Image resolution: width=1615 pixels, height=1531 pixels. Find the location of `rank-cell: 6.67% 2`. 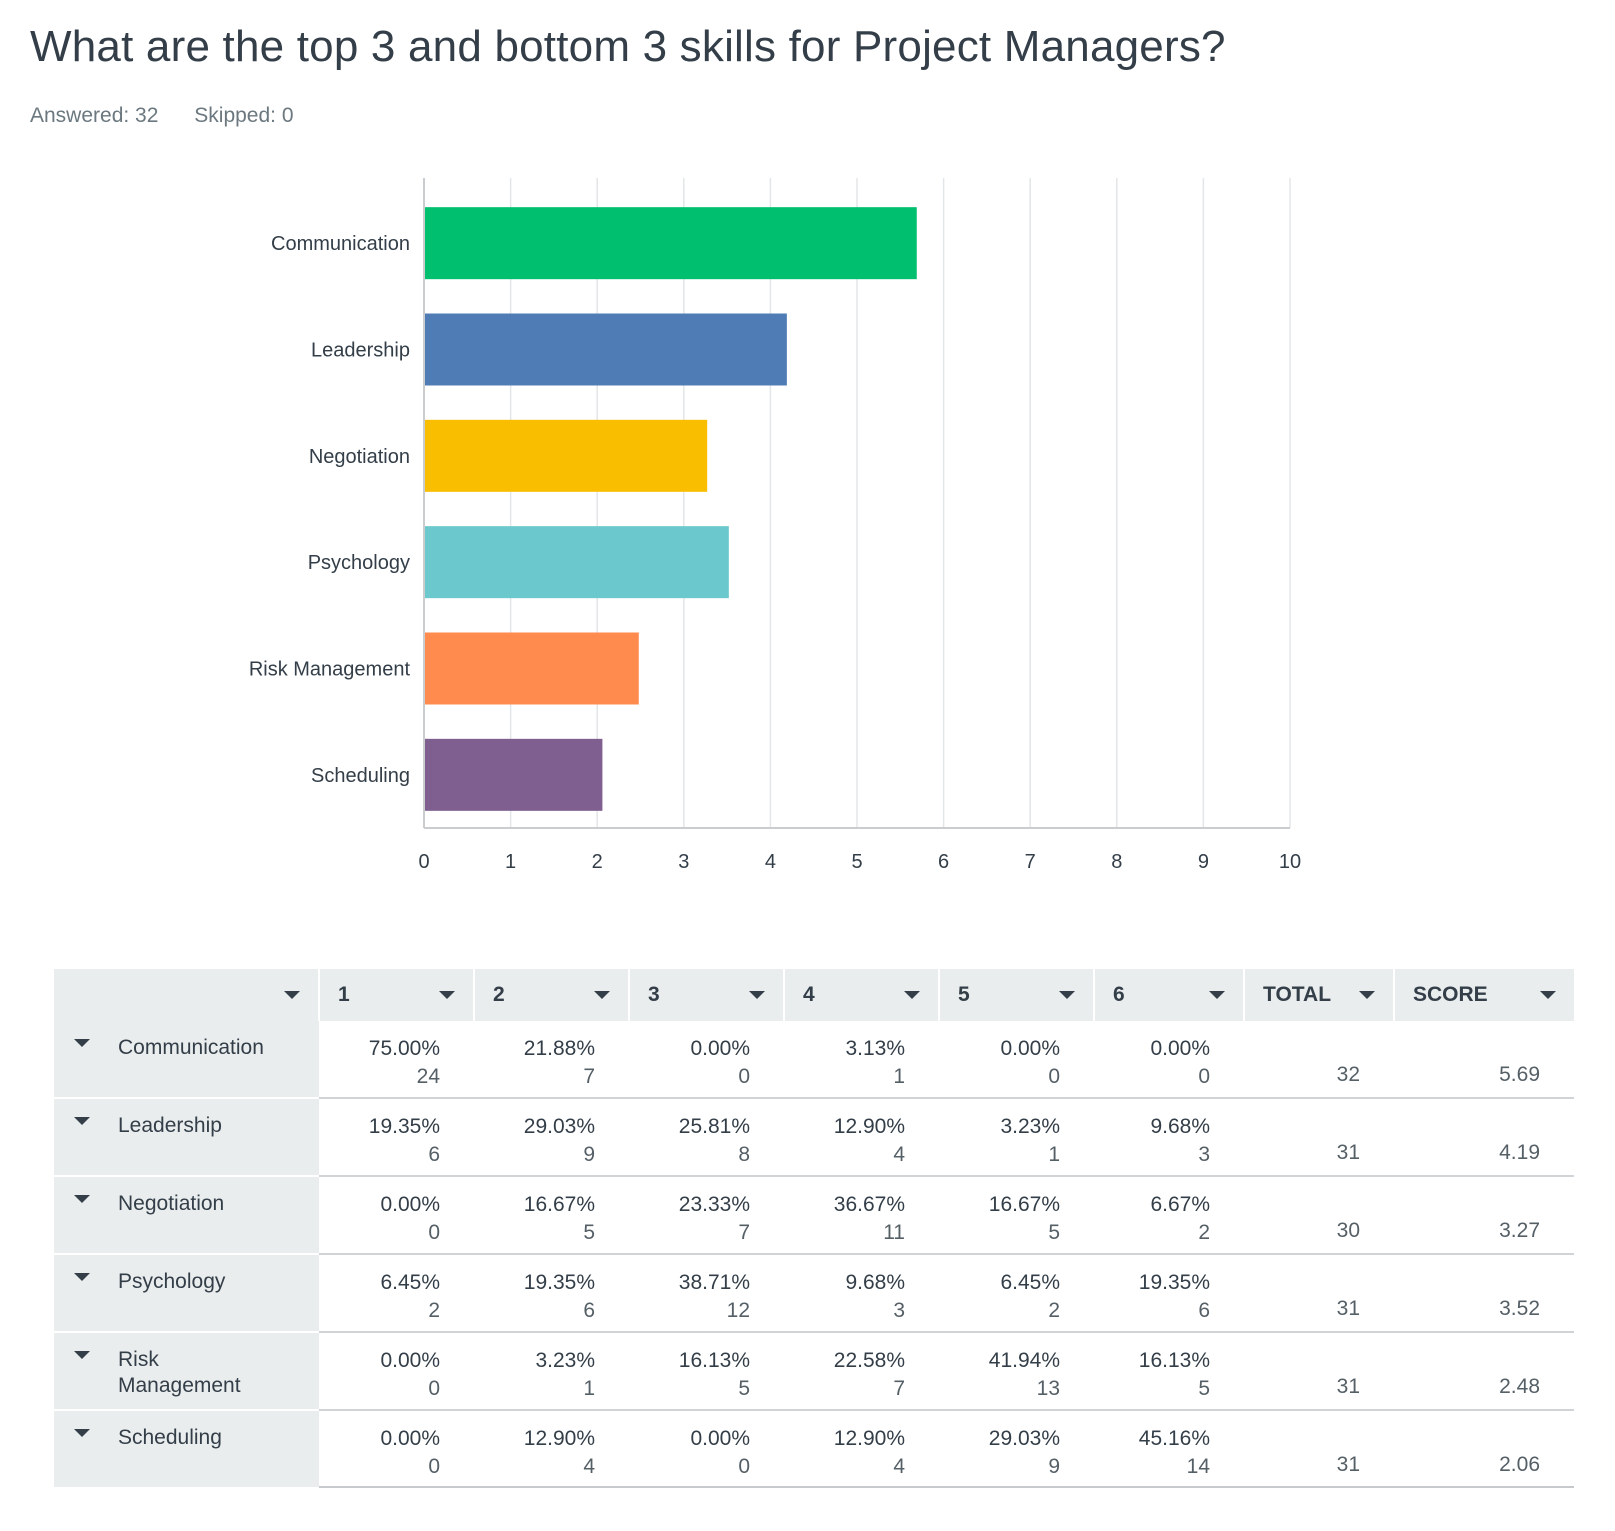

rank-cell: 6.67% 2 is located at coordinates (1169, 1215).